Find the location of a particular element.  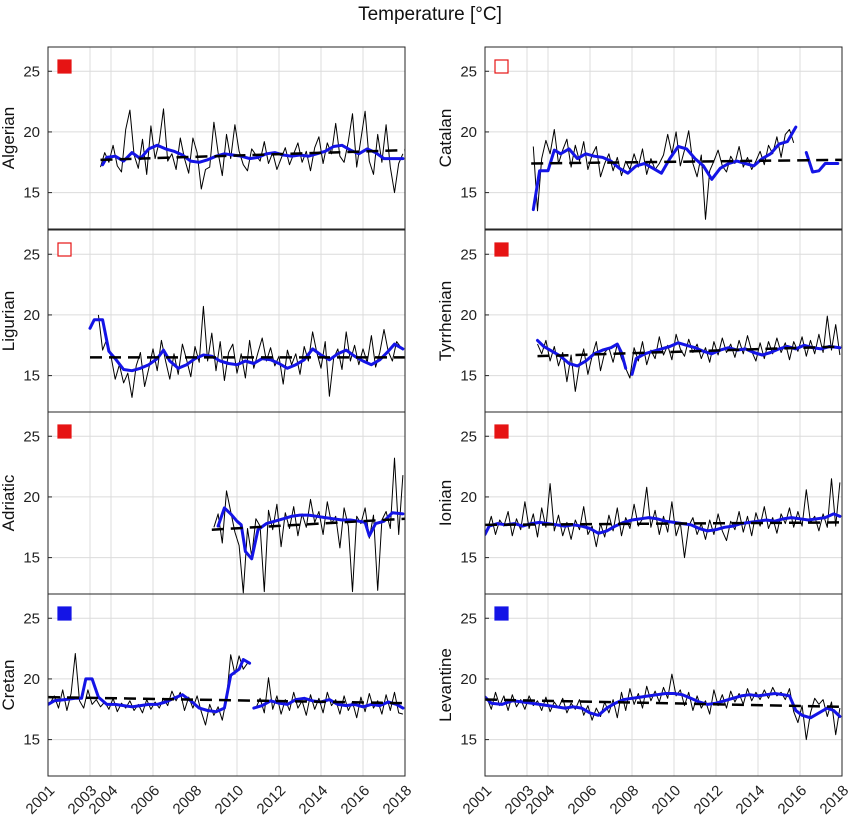

panel-catalan: 15 20 25 Catalan is located at coordinates (639, 138).